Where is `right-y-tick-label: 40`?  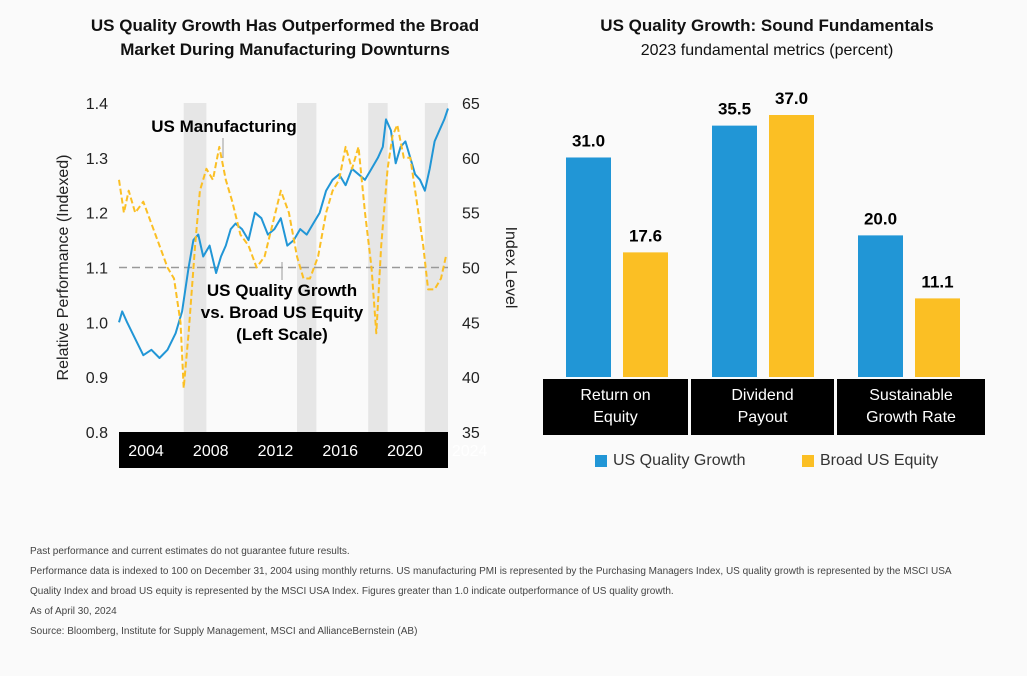
right-y-tick-label: 40 is located at coordinates (471, 378).